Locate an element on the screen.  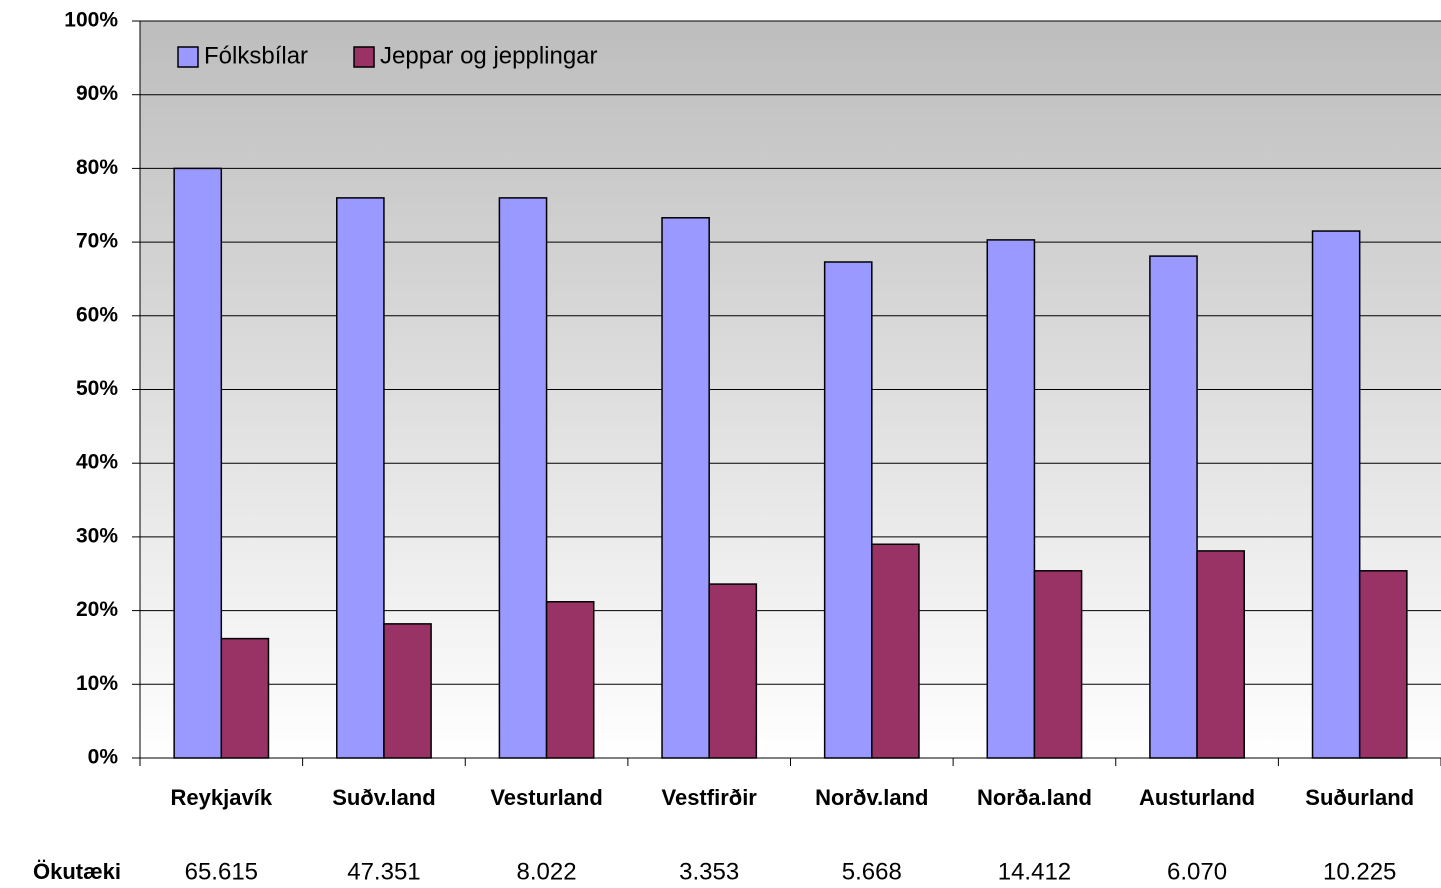
x-tick-label: Austurland is located at coordinates (1197, 797).